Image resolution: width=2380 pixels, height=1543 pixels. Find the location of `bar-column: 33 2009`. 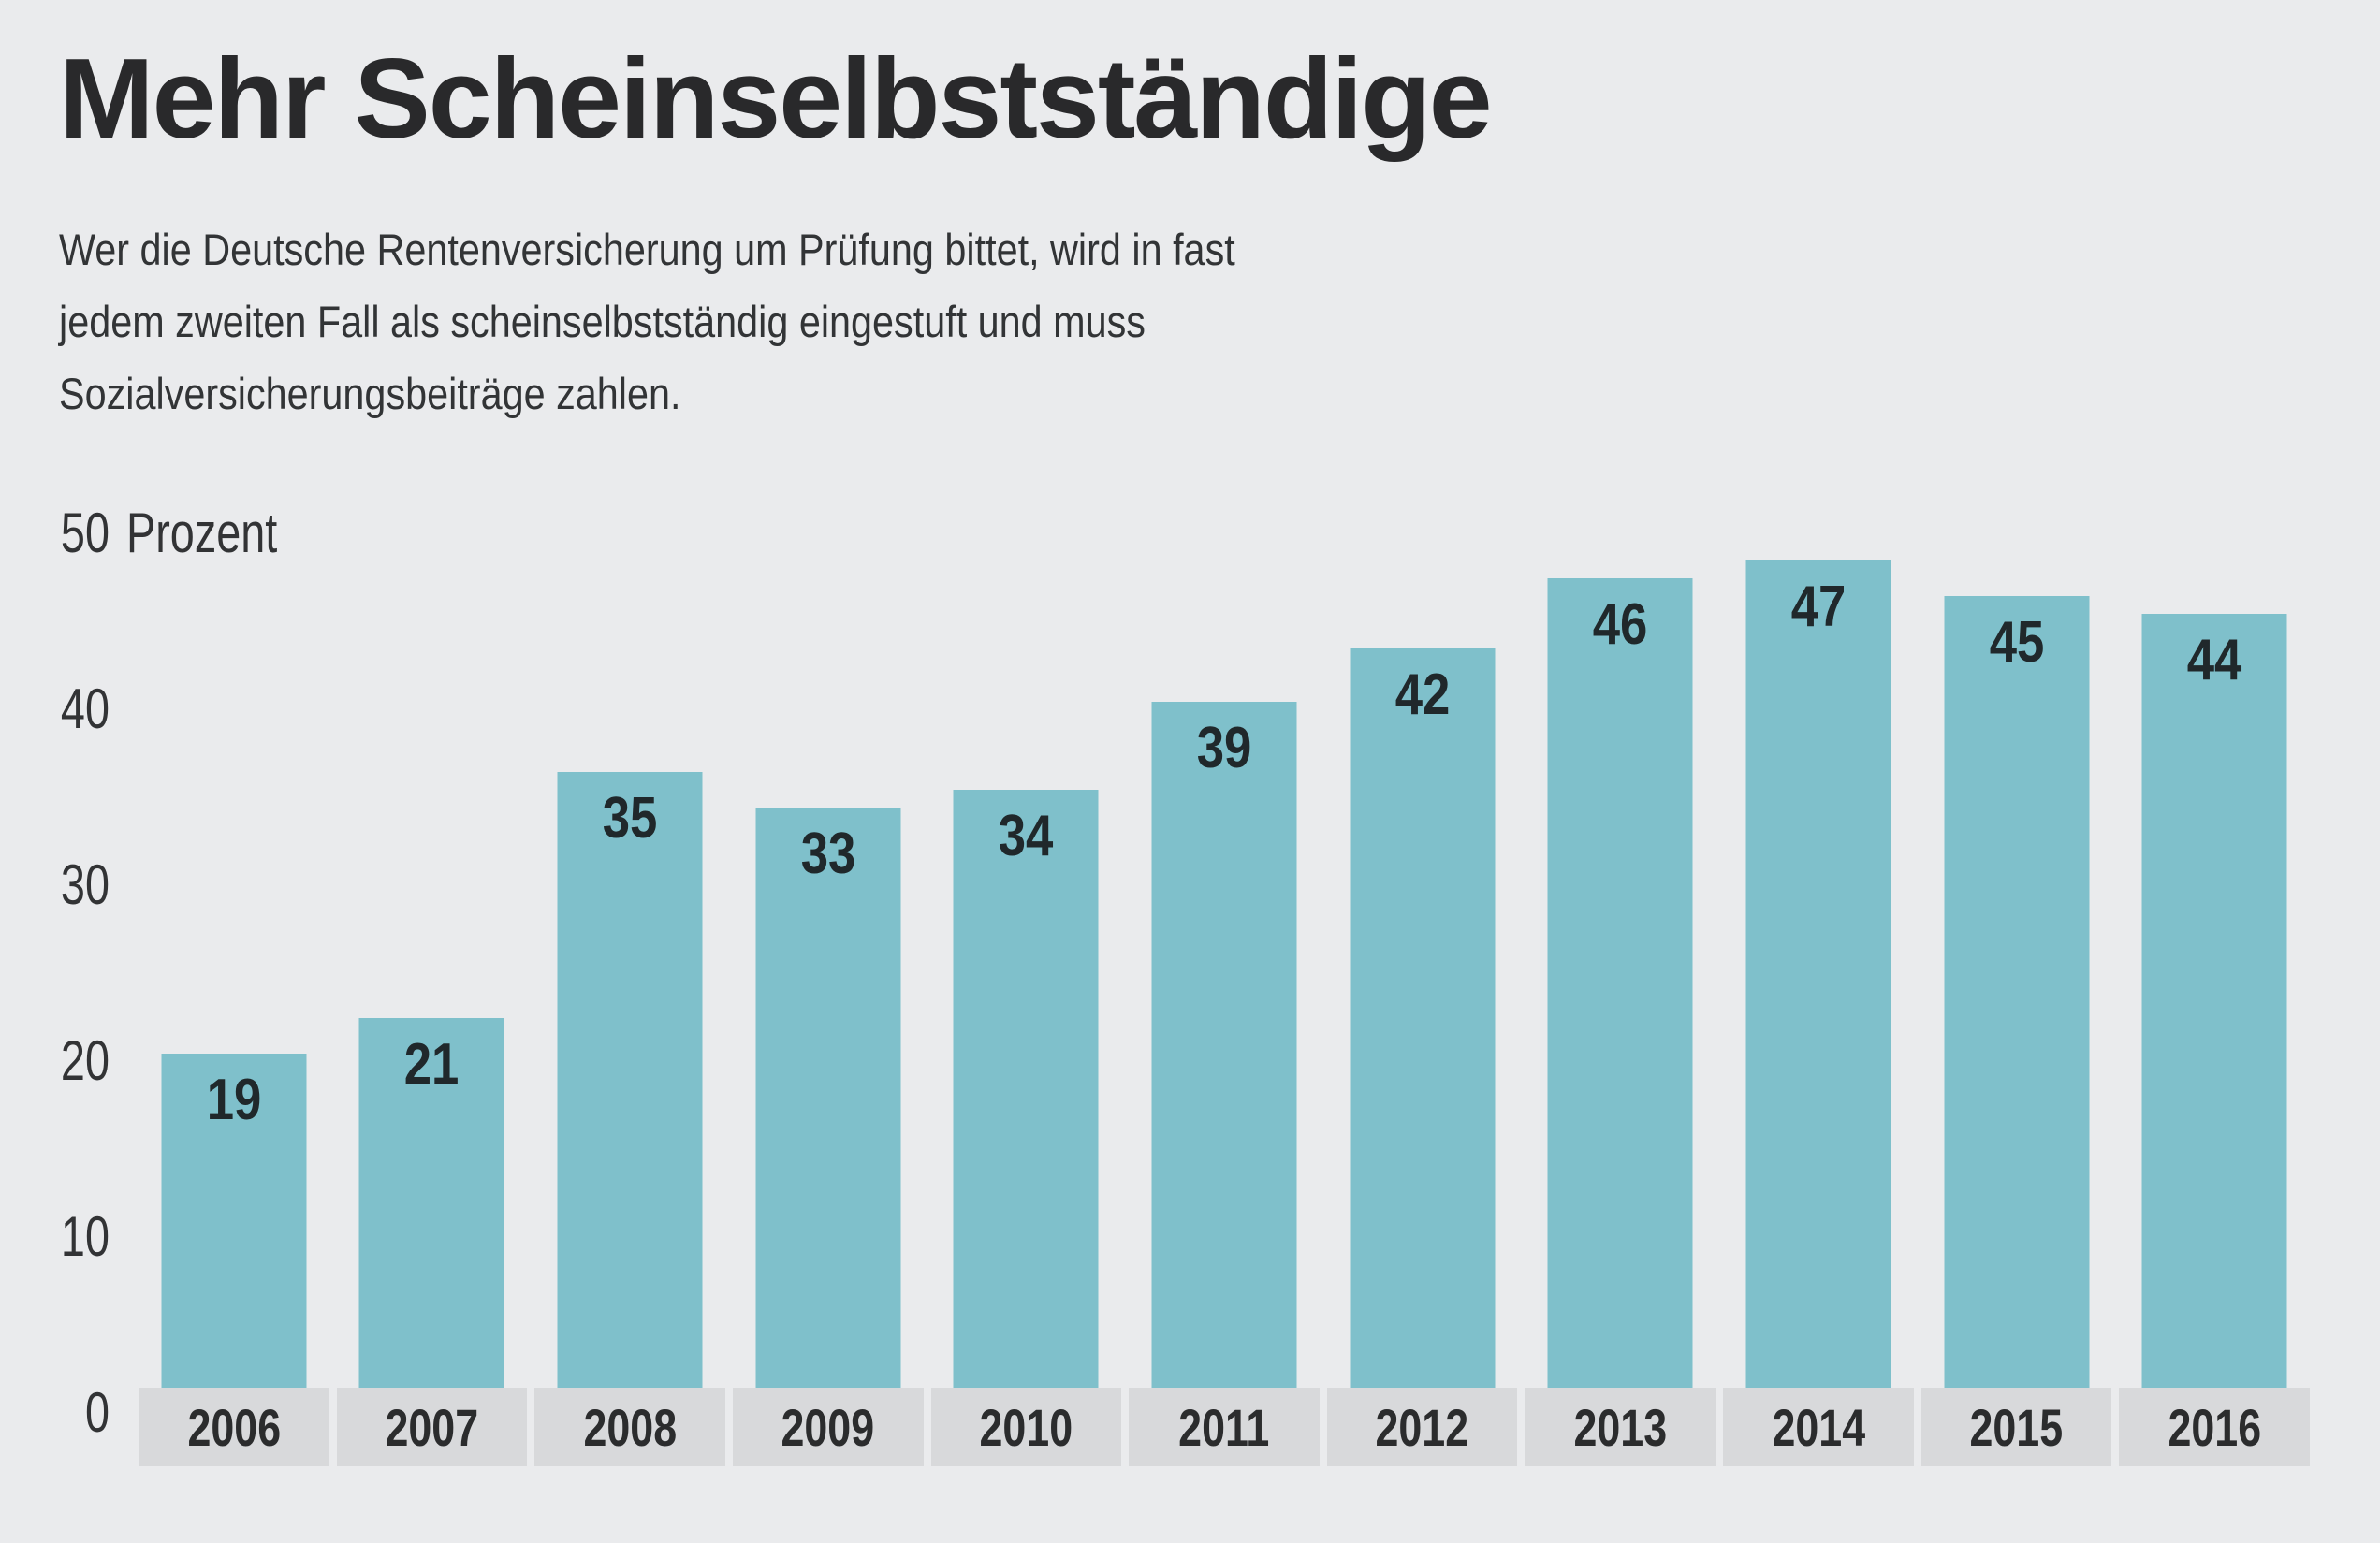

bar-column: 33 2009 is located at coordinates (828, 733).